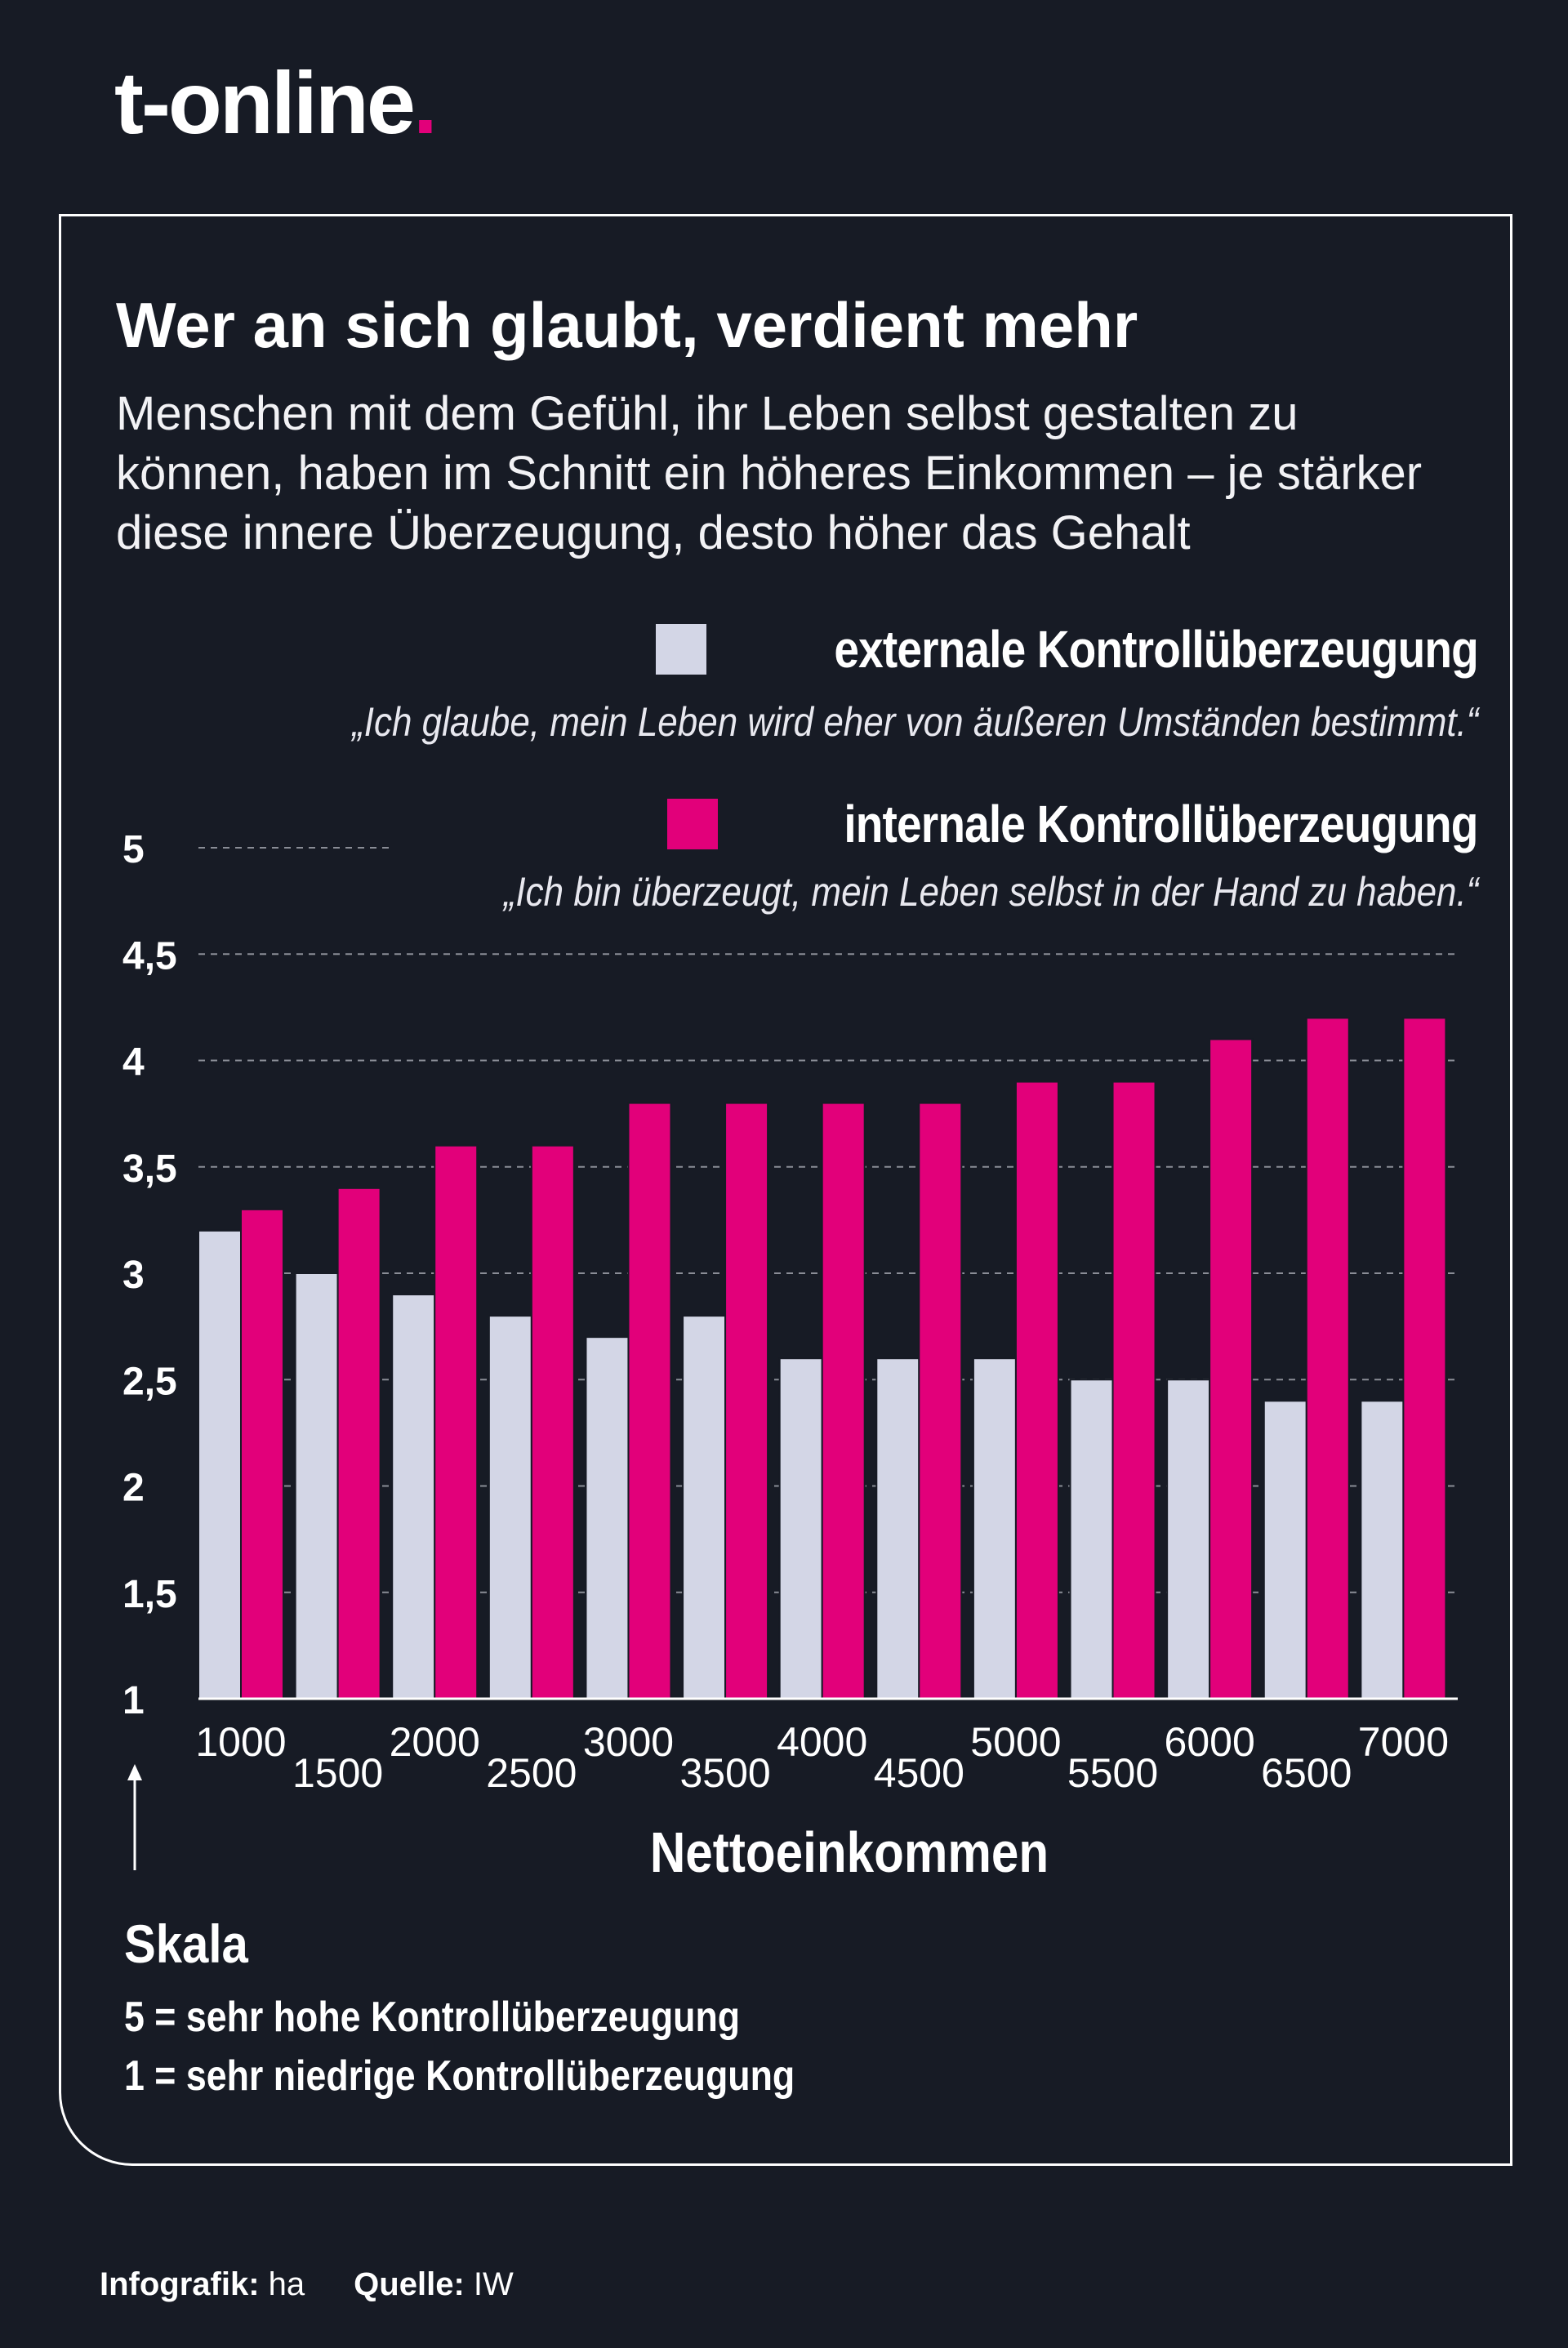 This screenshot has width=1568, height=2348. Describe the element at coordinates (849, 1852) in the screenshot. I see `x-axis-title: Nettoeinkommen` at that location.